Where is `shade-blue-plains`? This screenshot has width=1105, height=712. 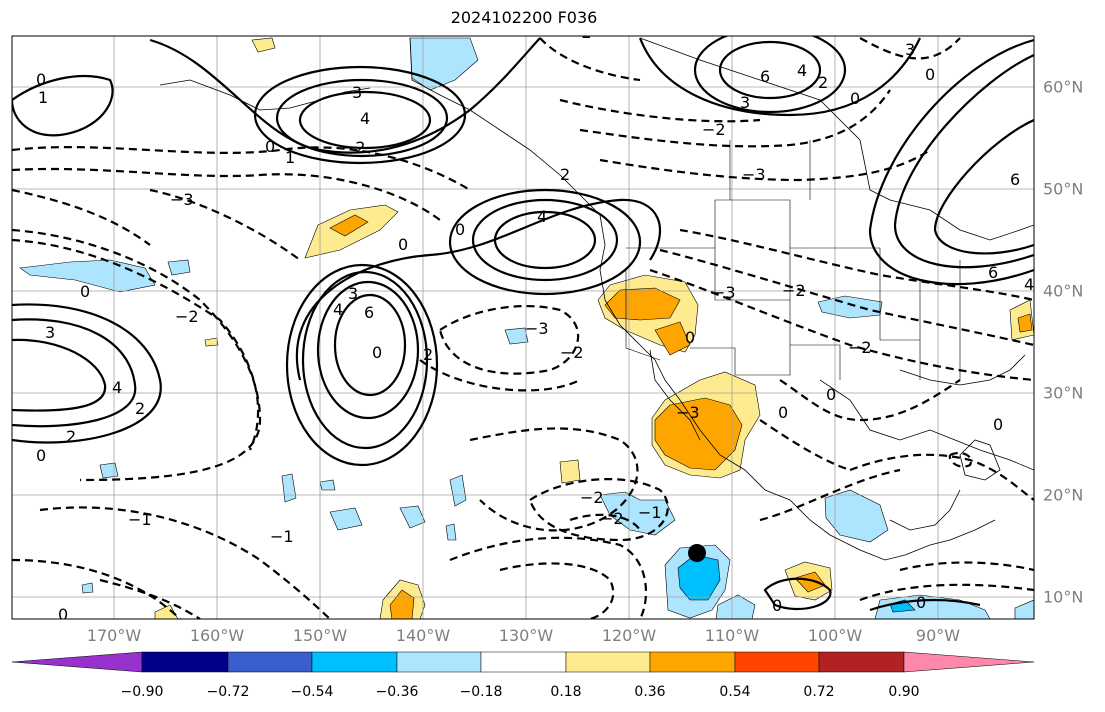 shade-blue-plains is located at coordinates (850, 307).